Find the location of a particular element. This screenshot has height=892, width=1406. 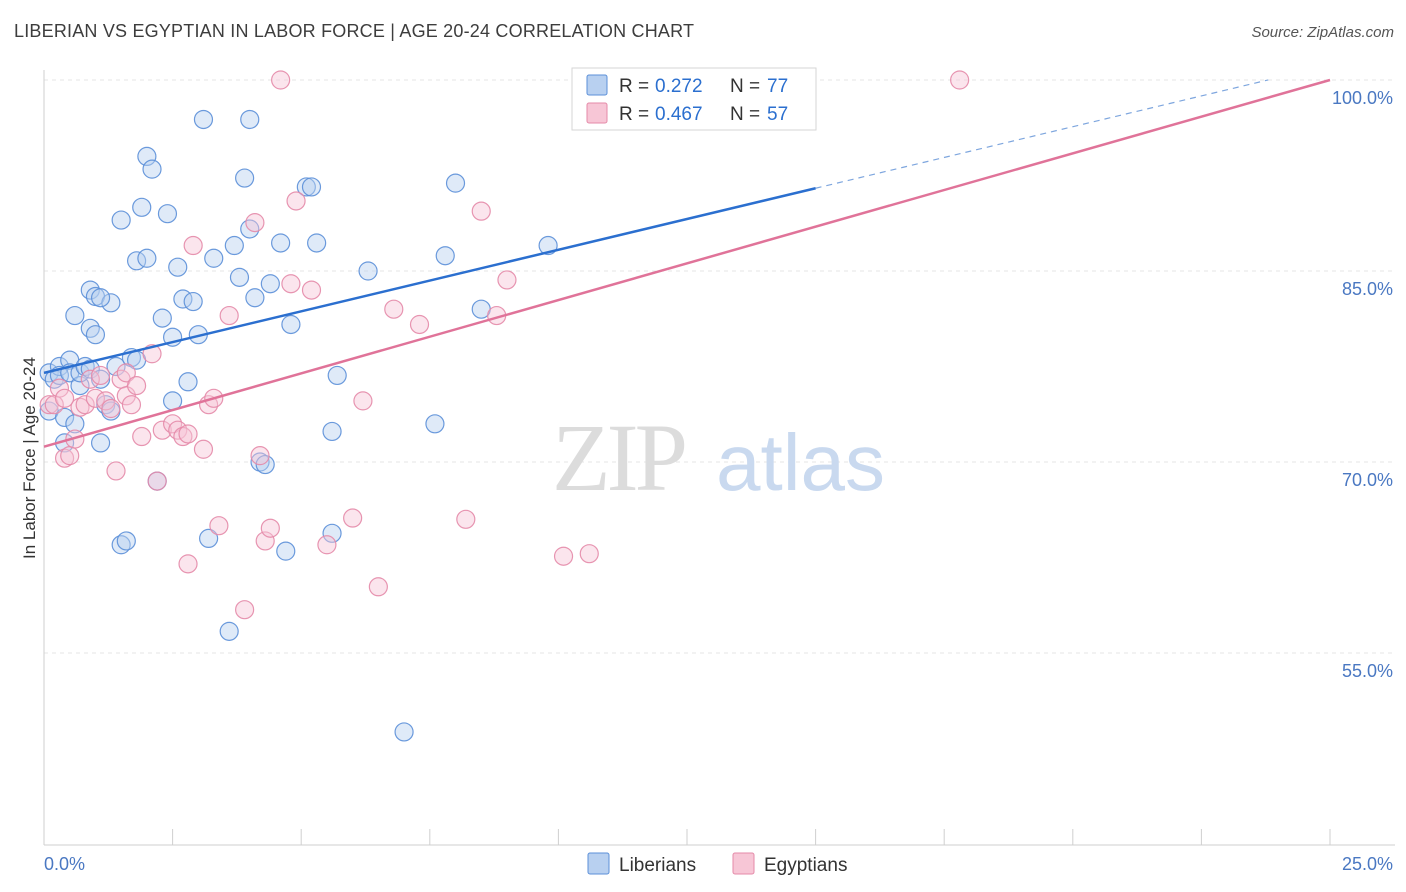

legend-r-value-liberians: 0.272 is located at coordinates (679, 86).